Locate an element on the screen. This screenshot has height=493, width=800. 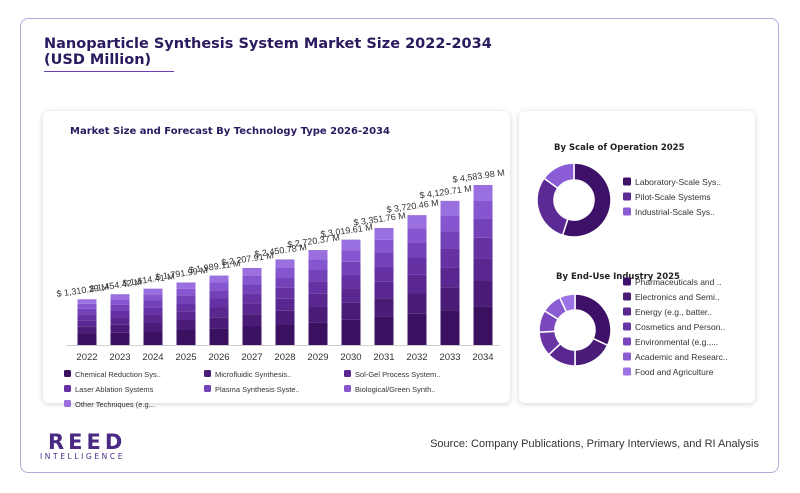
legend-item: Biological/Green Synth.. is located at coordinates (395, 389).